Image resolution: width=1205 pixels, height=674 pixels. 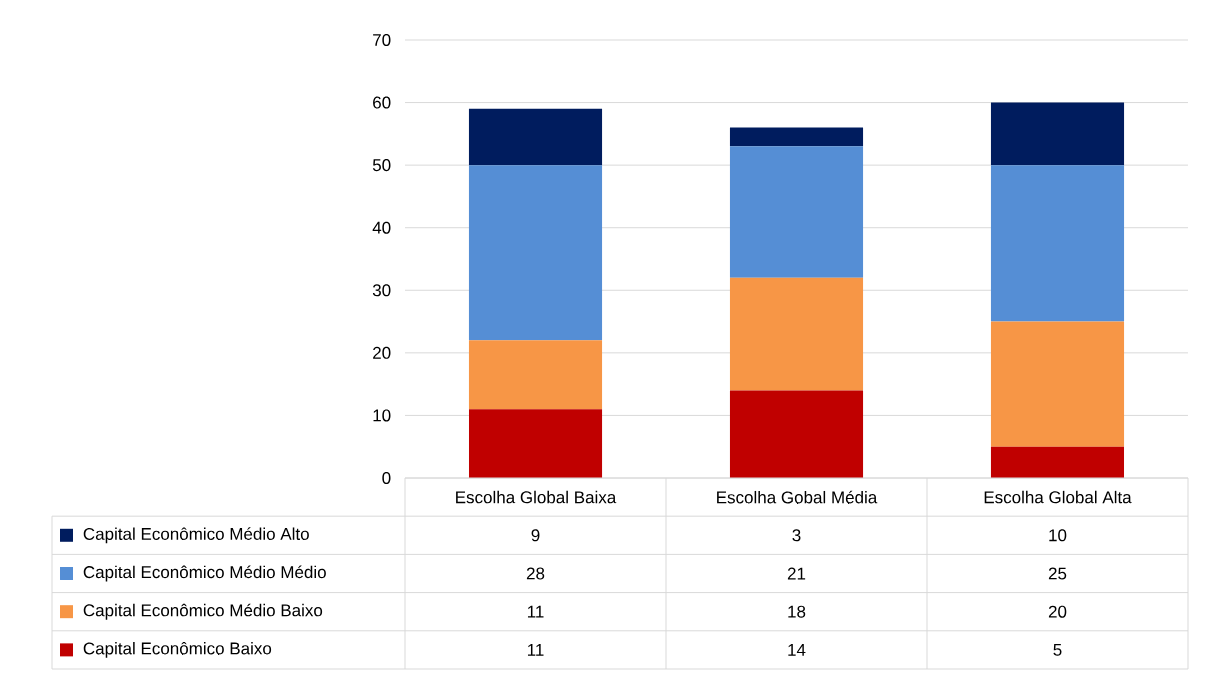 What do you see at coordinates (386, 478) in the screenshot?
I see `y-tick-label: 0` at bounding box center [386, 478].